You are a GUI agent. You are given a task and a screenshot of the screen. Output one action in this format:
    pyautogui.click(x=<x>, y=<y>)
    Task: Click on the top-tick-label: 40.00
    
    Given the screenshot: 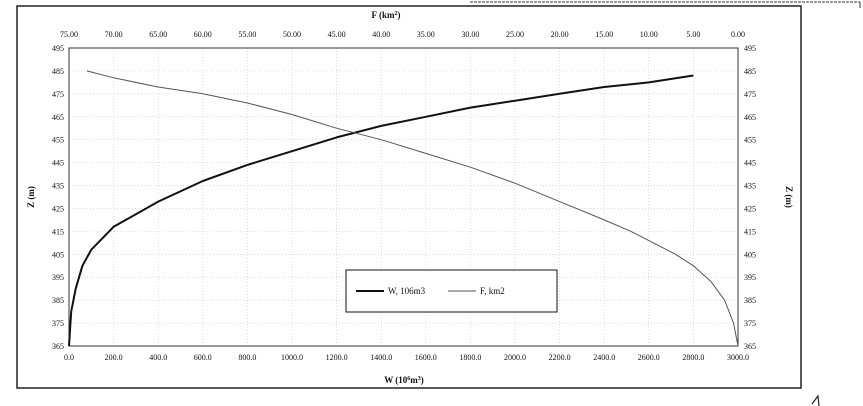 What is the action you would take?
    pyautogui.click(x=381, y=34)
    